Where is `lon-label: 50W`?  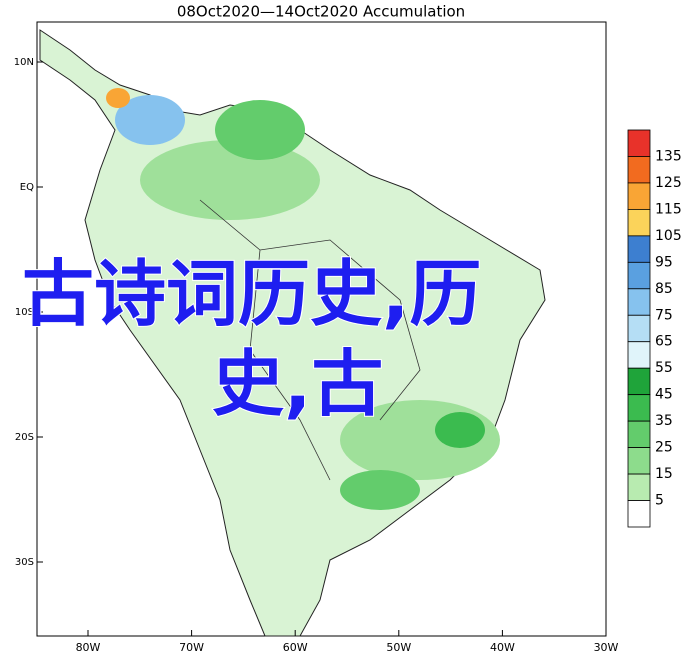 lon-label: 50W is located at coordinates (398, 647).